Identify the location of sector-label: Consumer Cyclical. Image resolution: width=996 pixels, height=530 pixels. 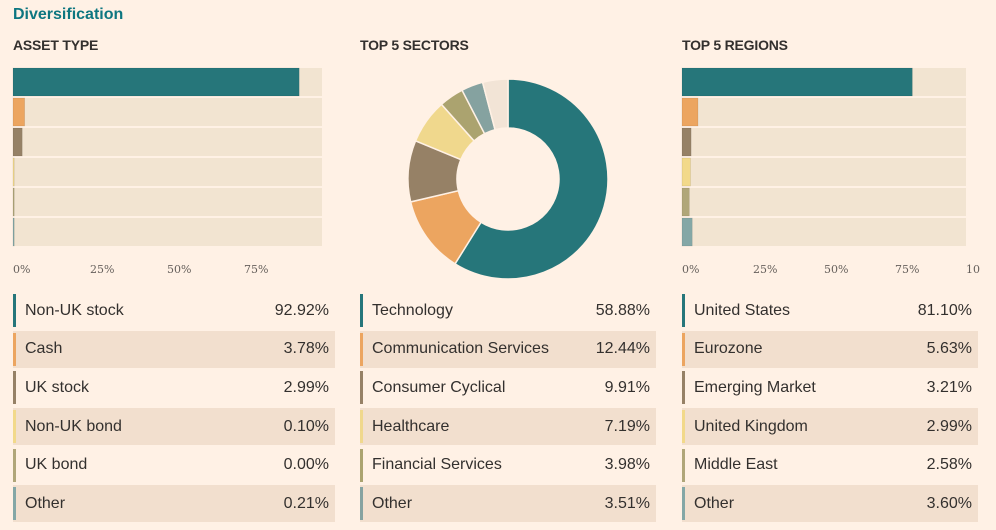
(439, 387).